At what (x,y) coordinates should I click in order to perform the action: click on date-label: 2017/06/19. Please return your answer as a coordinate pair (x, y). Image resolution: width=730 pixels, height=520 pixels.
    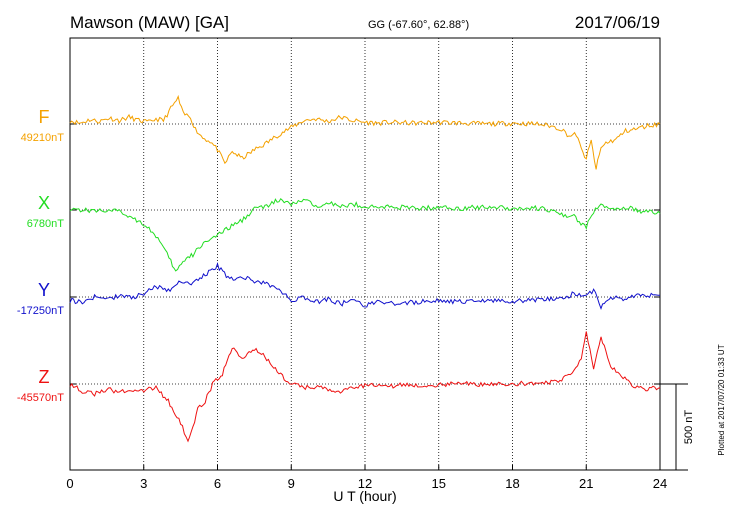
    Looking at the image, I should click on (617, 22).